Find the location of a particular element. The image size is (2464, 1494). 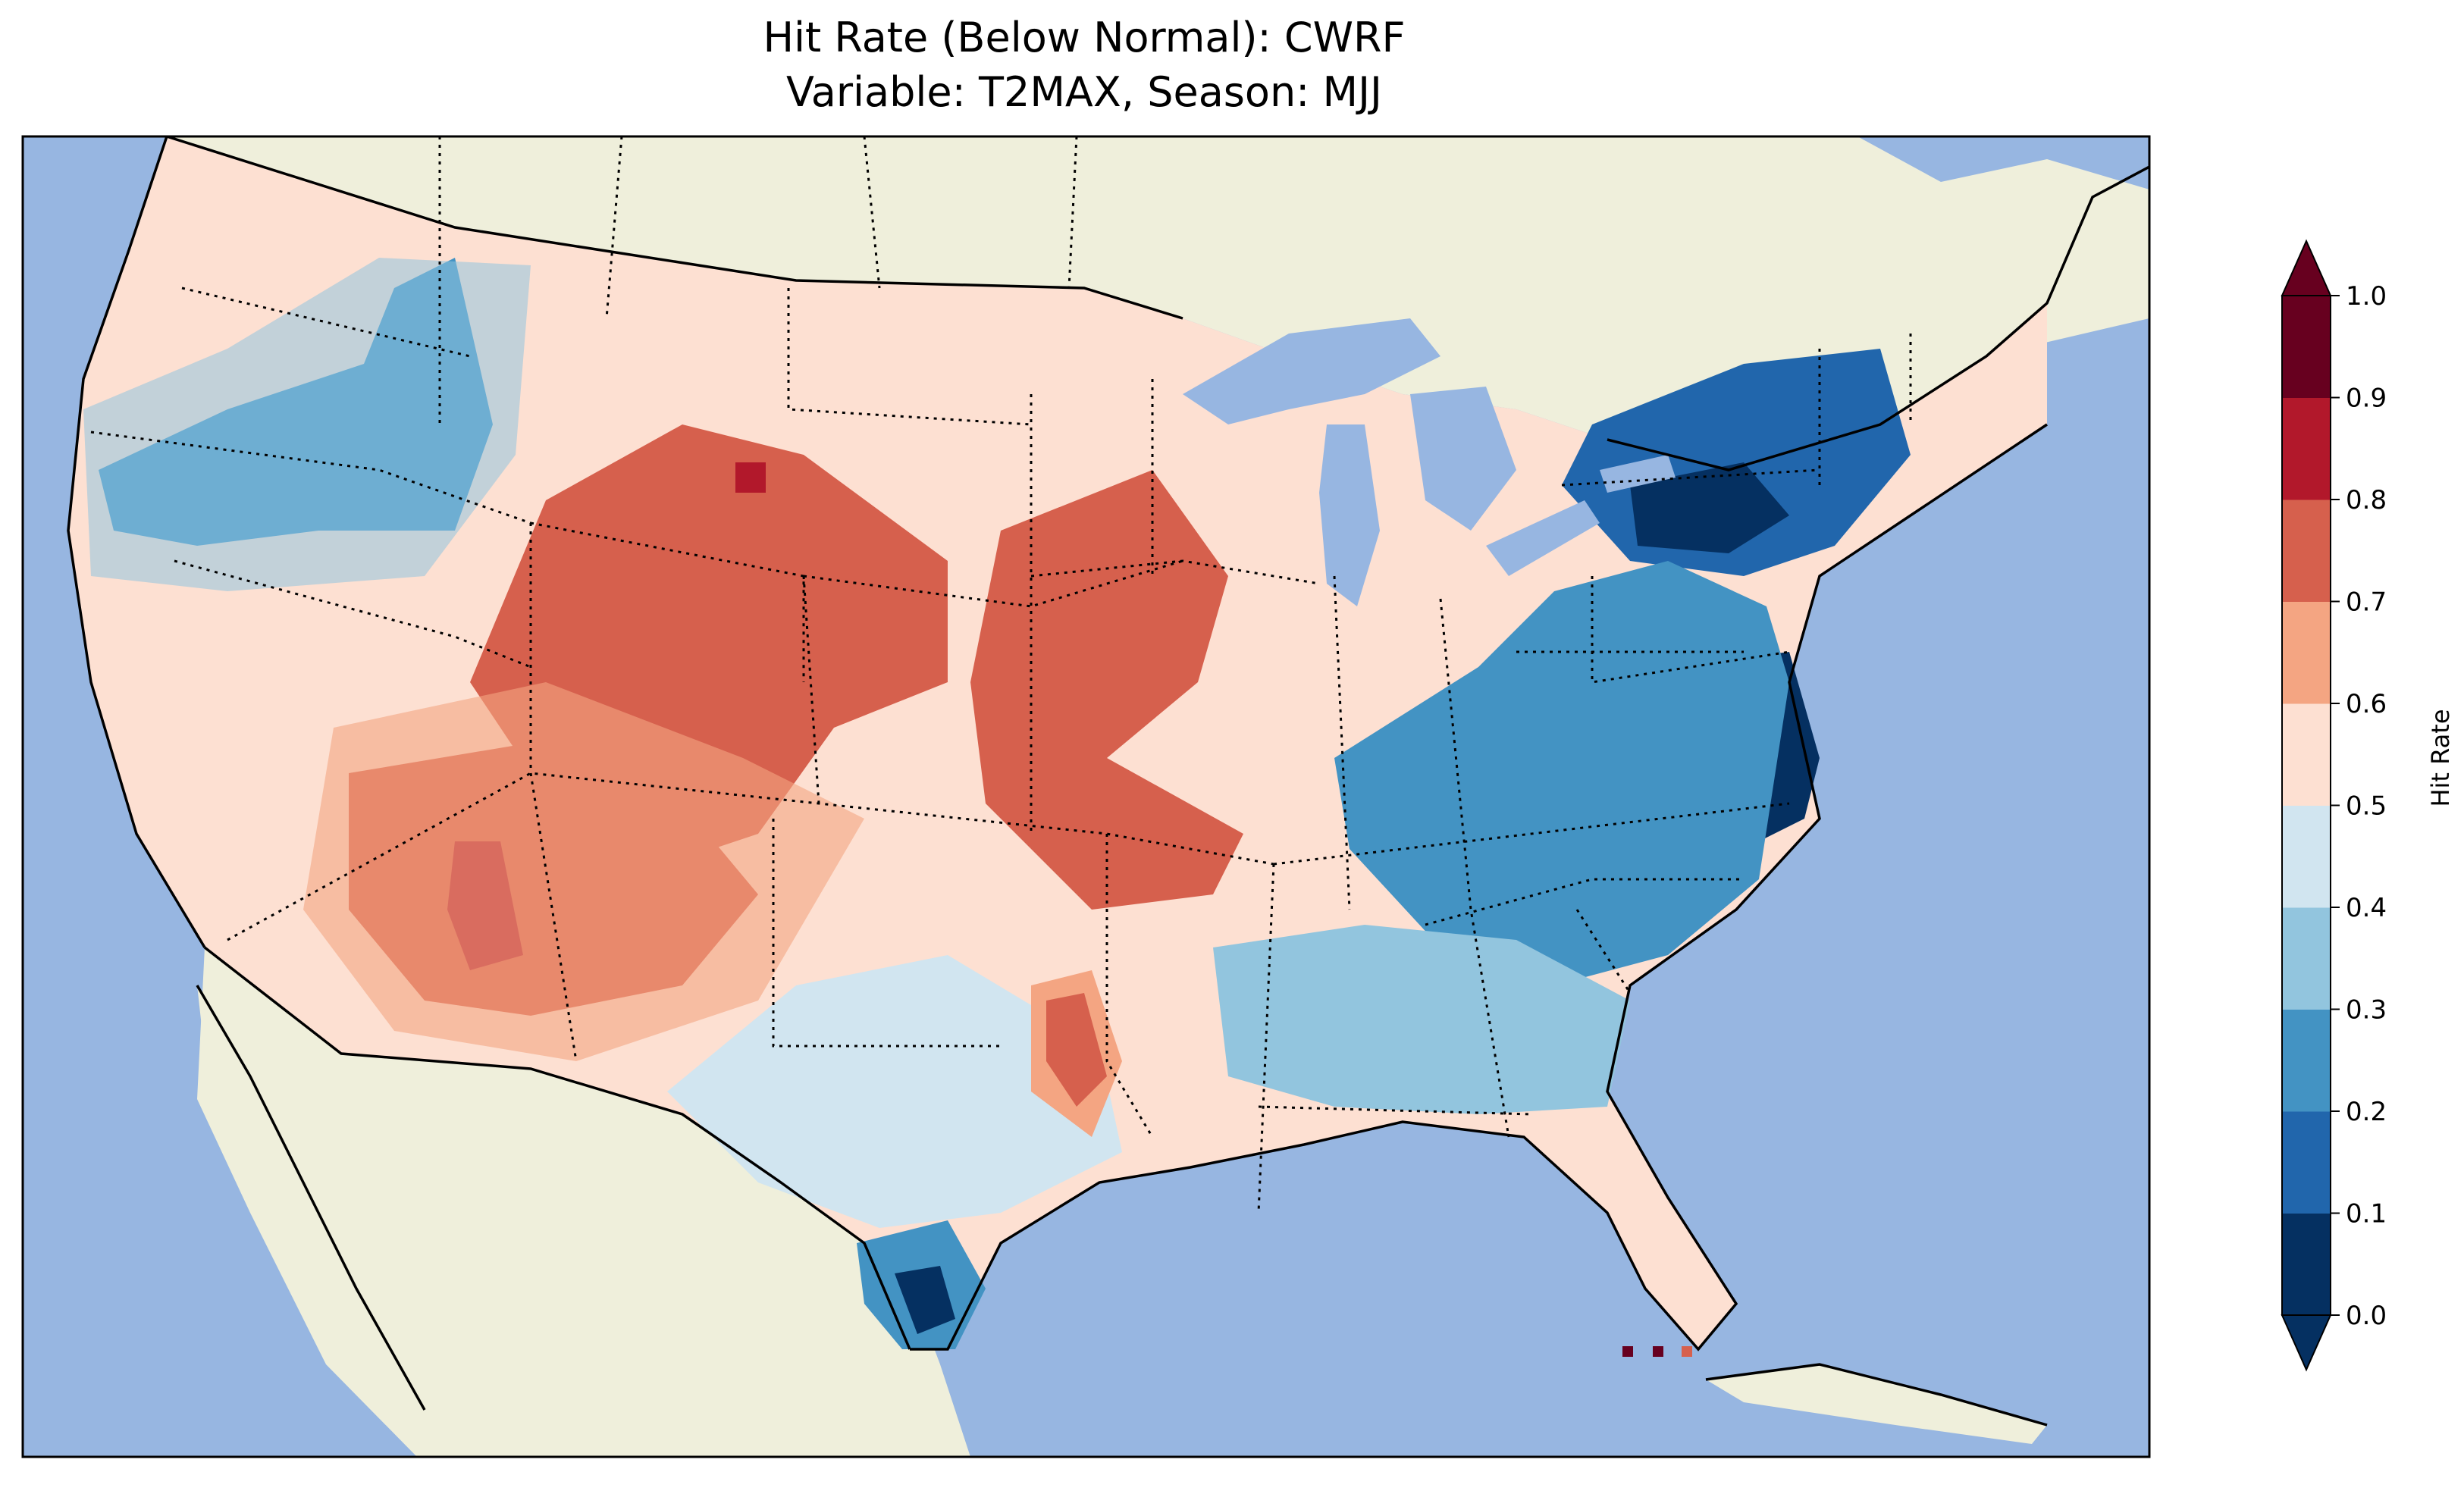

colorbar-bin-0.6-0.7 is located at coordinates (2307, 652).